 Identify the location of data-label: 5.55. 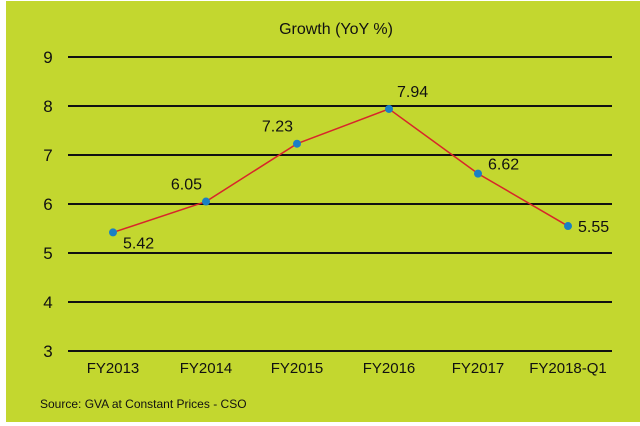
(593, 227).